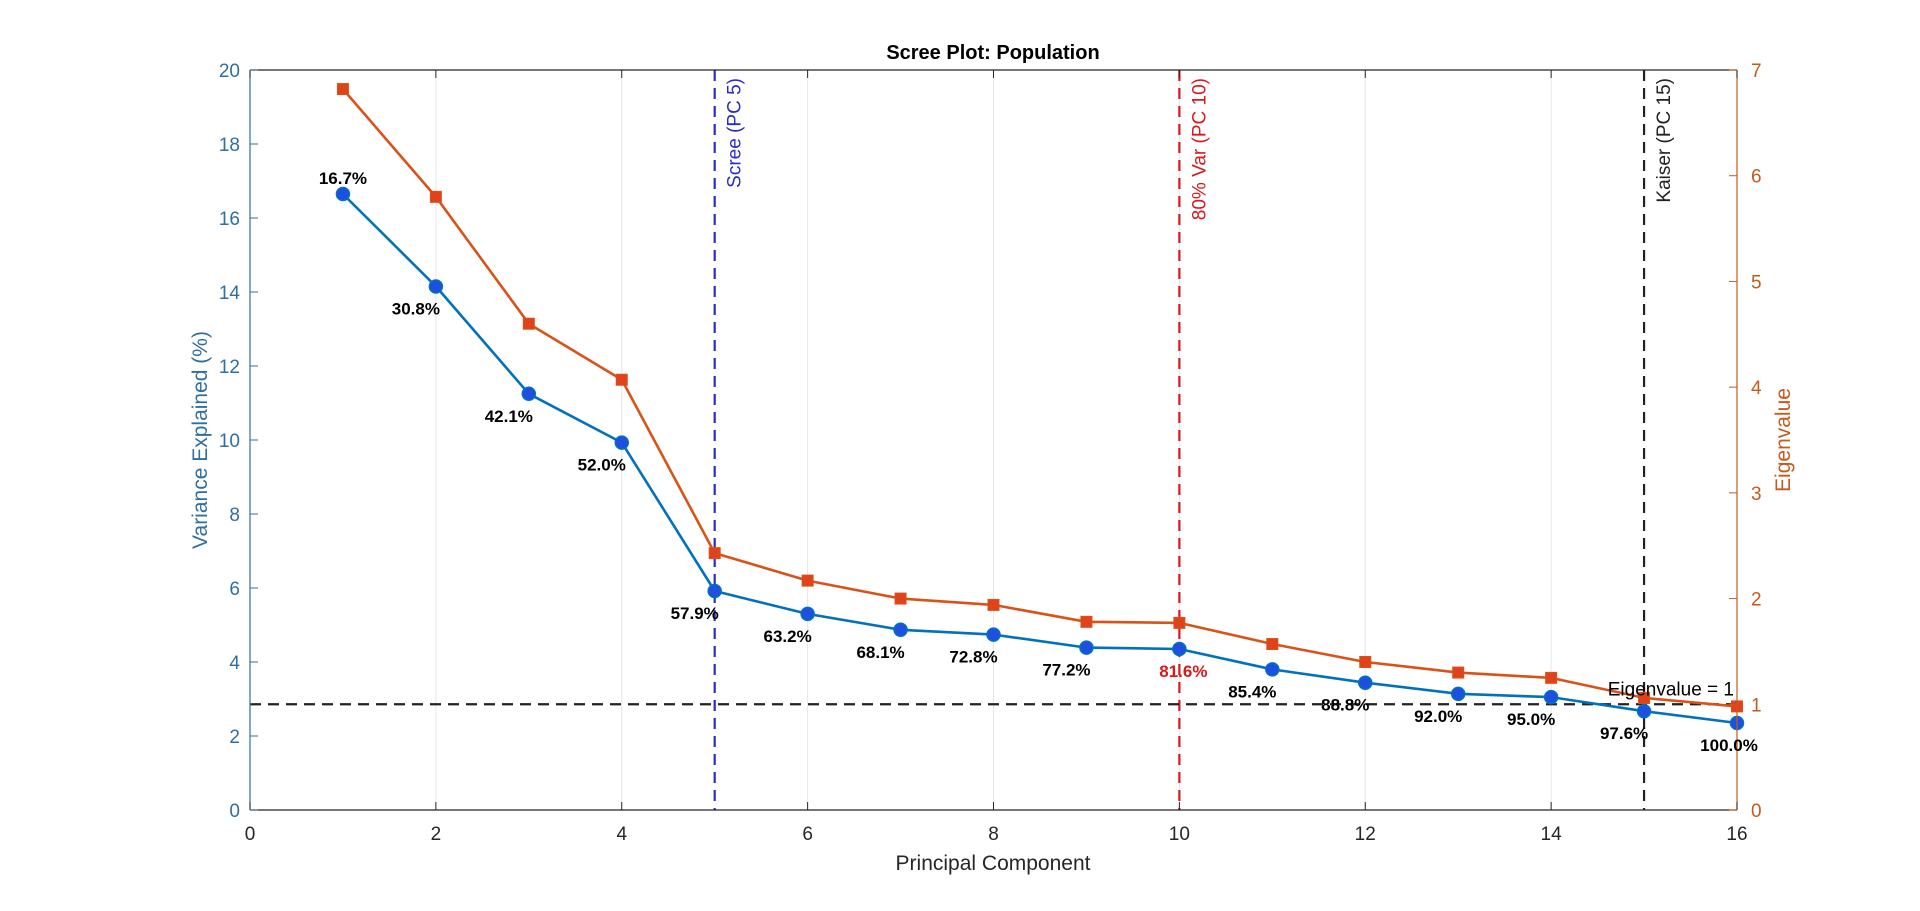 Image resolution: width=1920 pixels, height=911 pixels. Describe the element at coordinates (807, 834) in the screenshot. I see `x-tick-label: 6` at that location.